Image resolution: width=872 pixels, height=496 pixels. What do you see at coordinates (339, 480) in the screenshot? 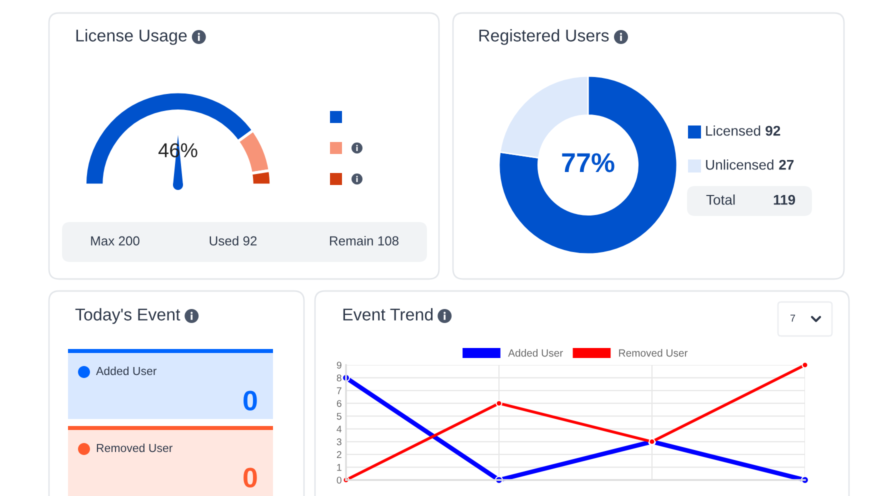
I see `y-tick-label: 0` at bounding box center [339, 480].